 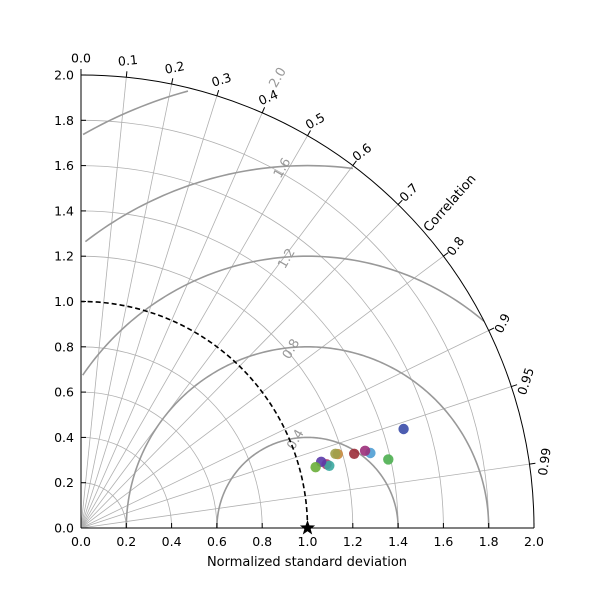 What do you see at coordinates (353, 541) in the screenshot?
I see `x-tick-label: 1.2` at bounding box center [353, 541].